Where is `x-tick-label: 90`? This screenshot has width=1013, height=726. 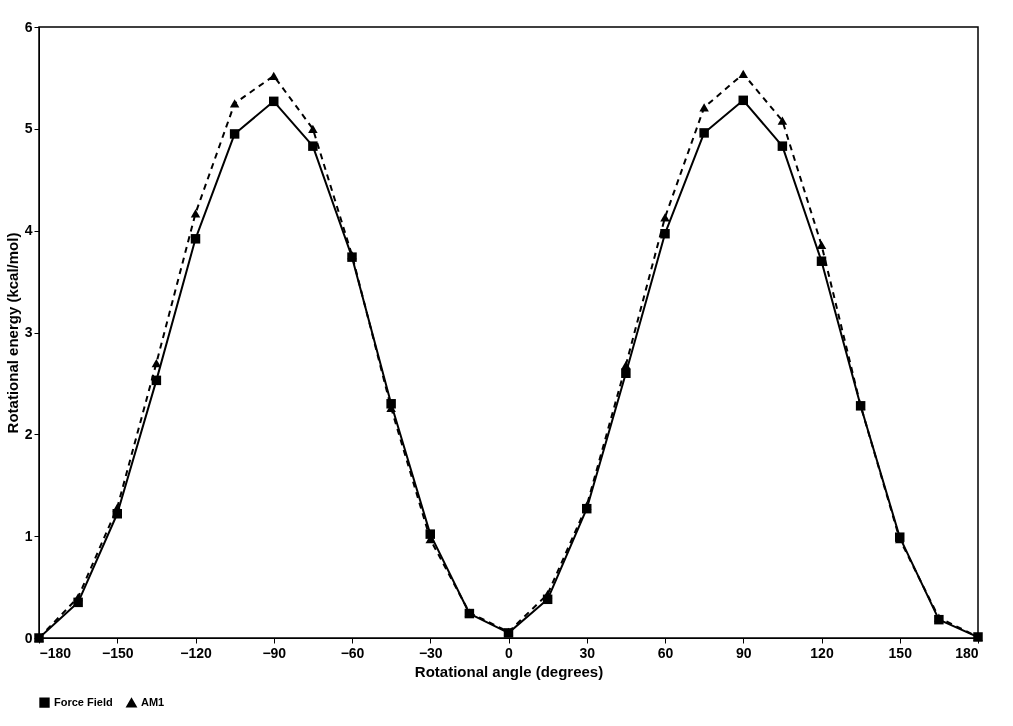 x-tick-label: 90 is located at coordinates (743, 652).